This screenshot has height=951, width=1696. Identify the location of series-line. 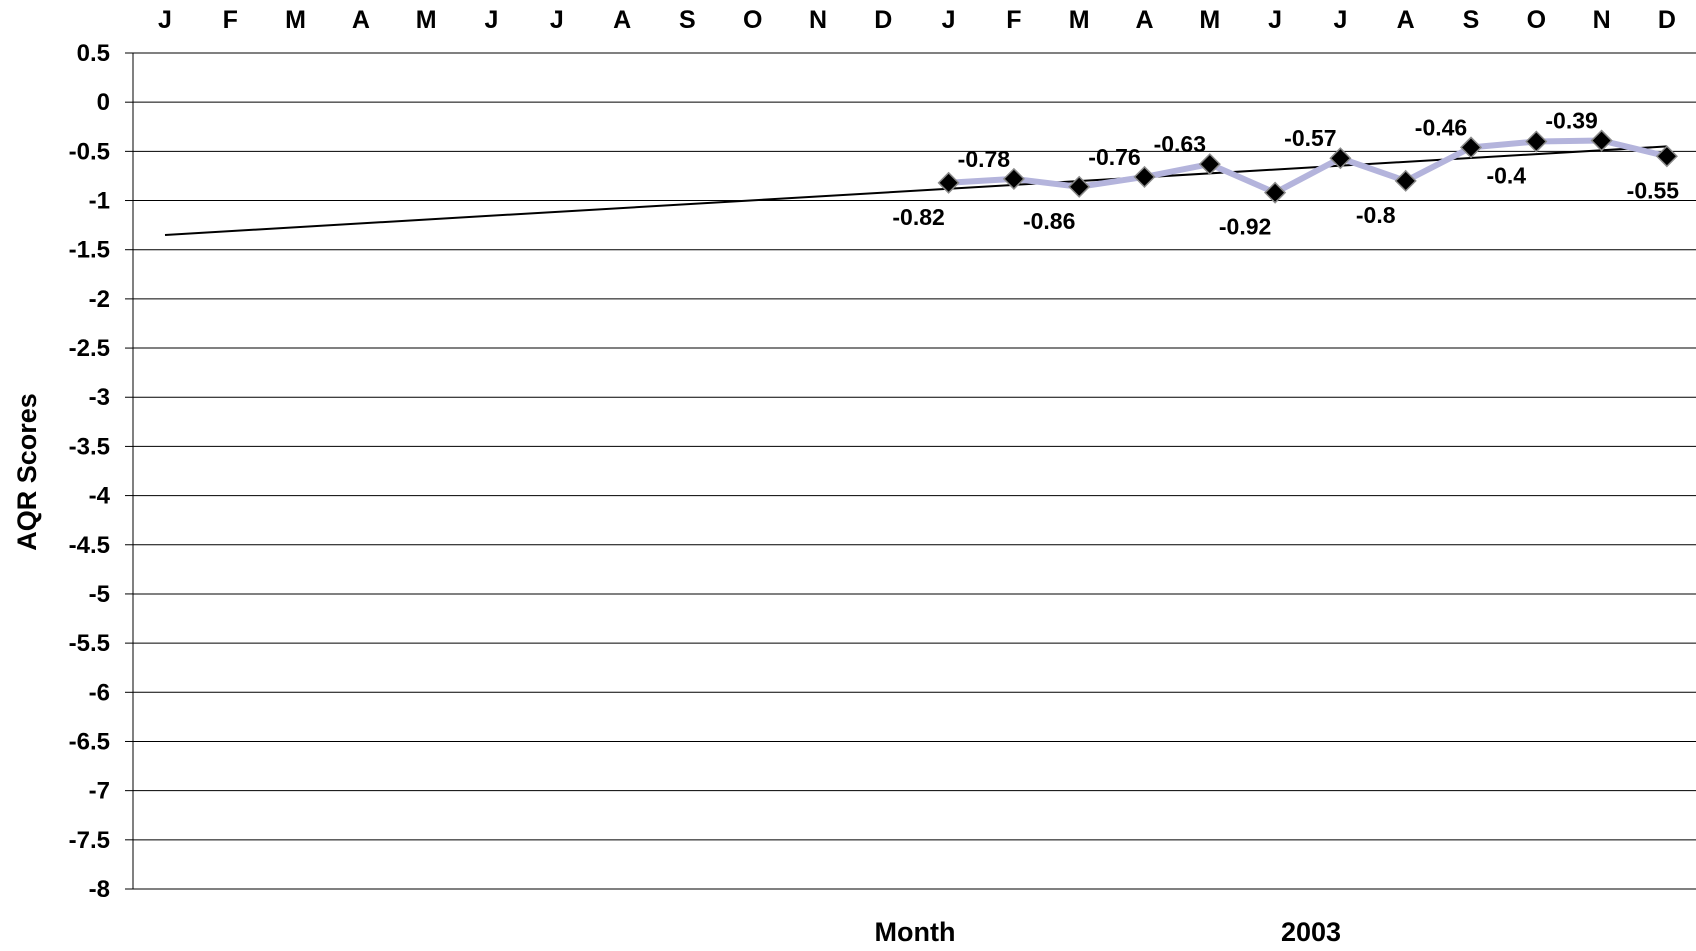
(1308, 166).